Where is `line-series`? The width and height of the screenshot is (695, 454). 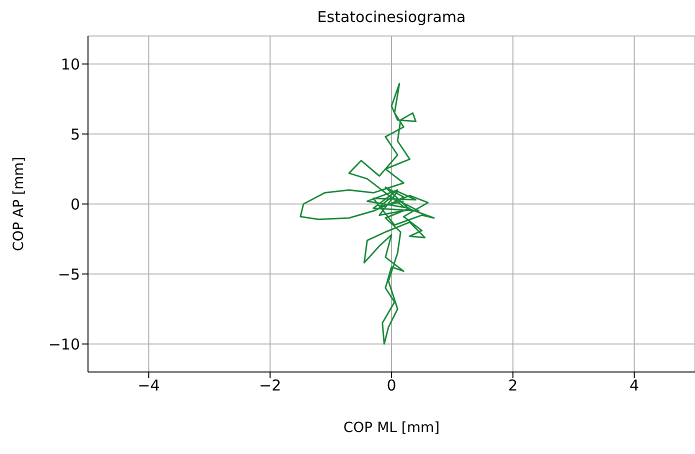
line-series is located at coordinates (367, 213).